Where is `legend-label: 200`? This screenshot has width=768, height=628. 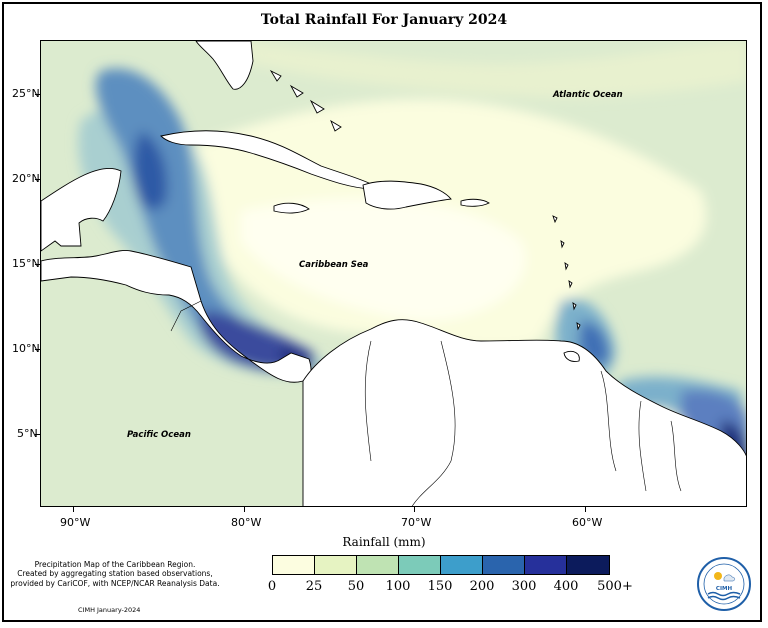 legend-label: 200 is located at coordinates (482, 586).